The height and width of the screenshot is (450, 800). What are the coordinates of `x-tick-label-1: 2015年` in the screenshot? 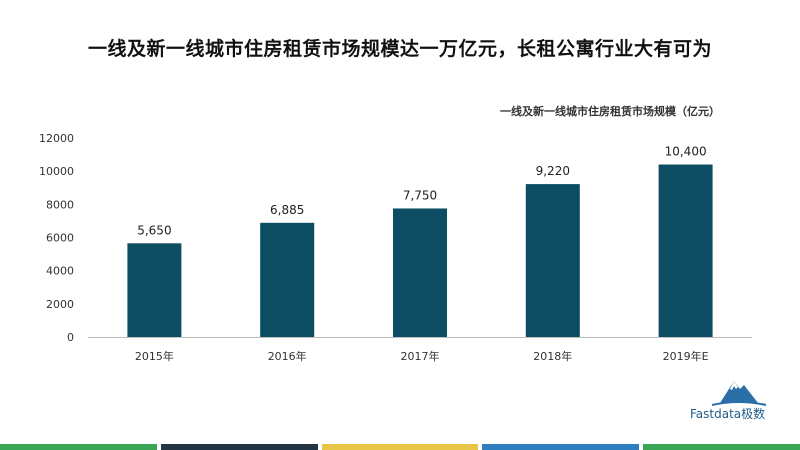 It's located at (154, 356).